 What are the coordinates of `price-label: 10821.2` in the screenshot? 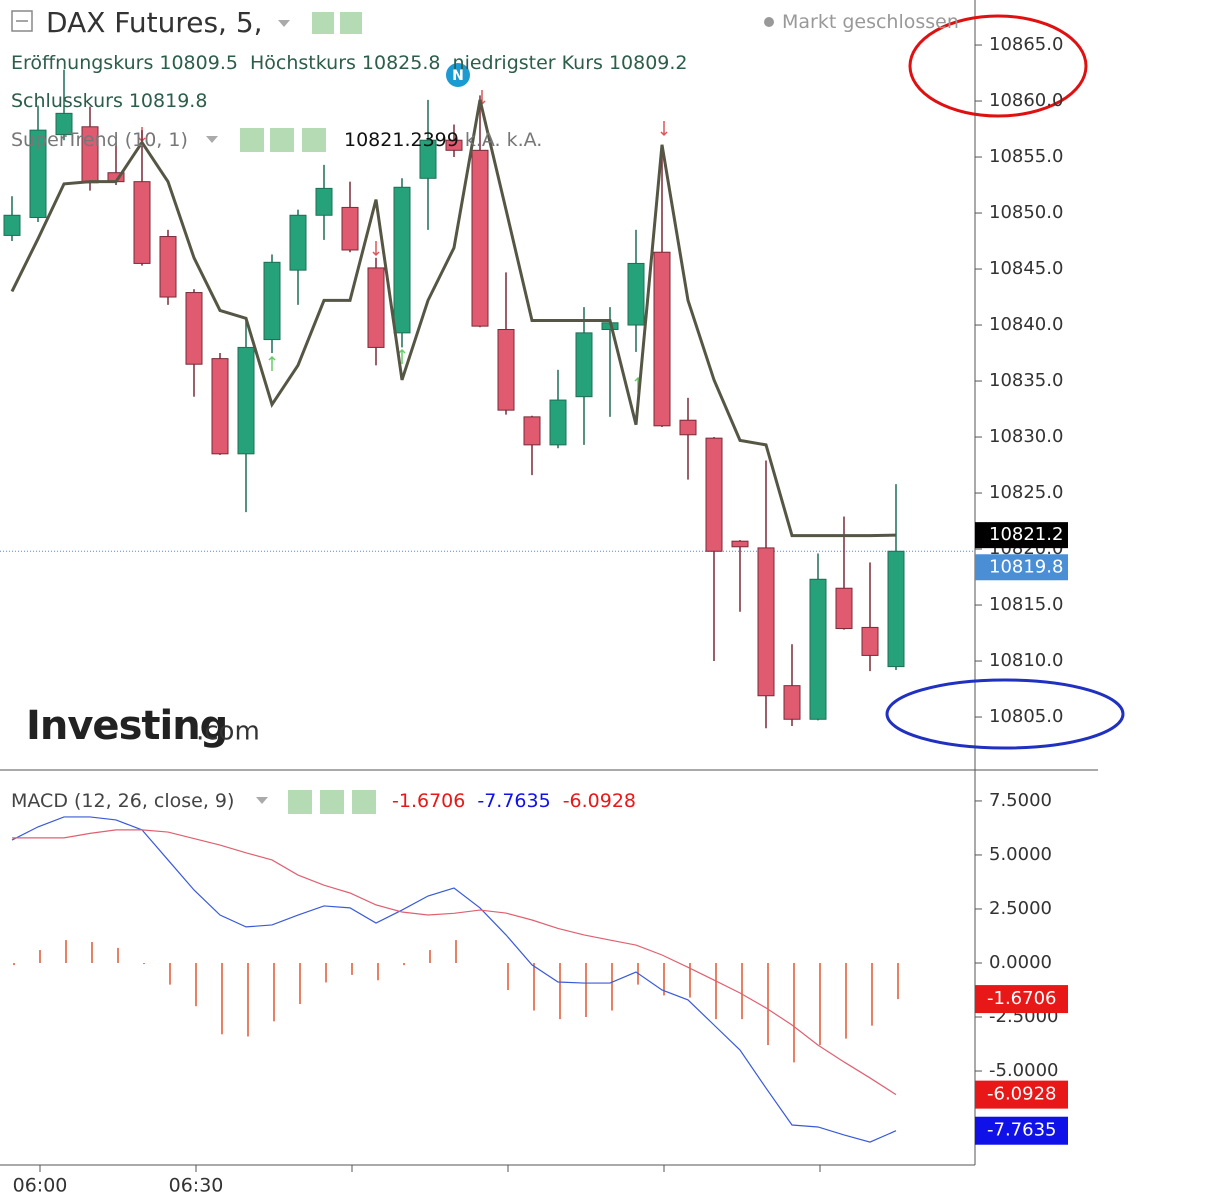 It's located at (1026, 534).